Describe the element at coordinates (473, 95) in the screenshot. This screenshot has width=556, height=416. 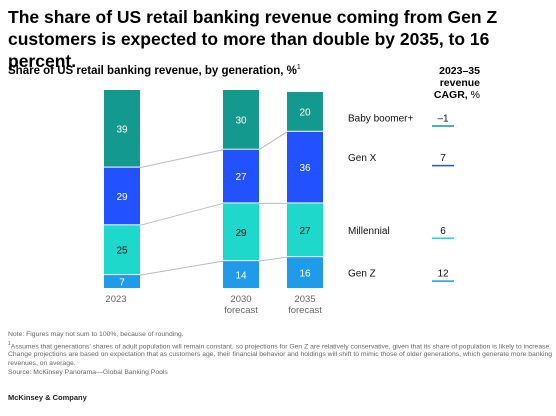
I see `cagr-header-unit: %` at that location.